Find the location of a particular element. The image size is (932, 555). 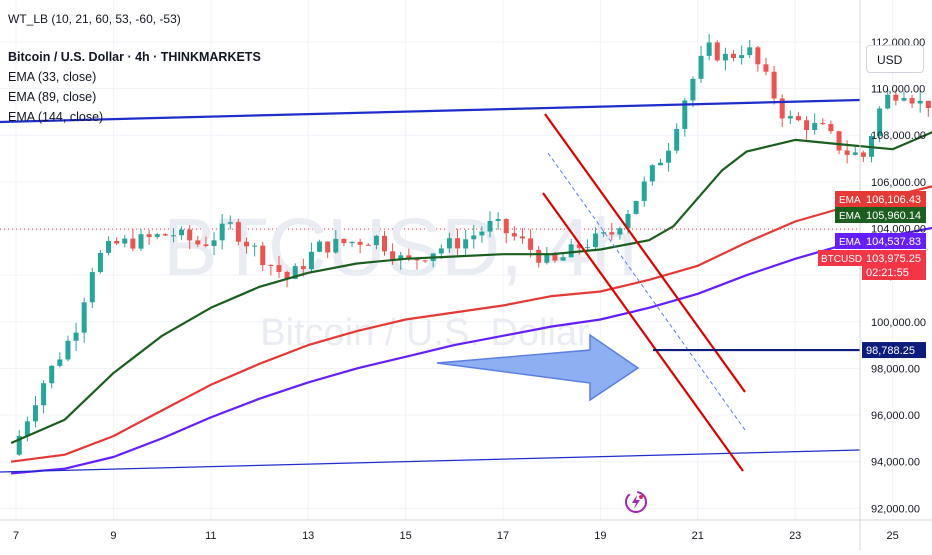

x-tick-label: 25 is located at coordinates (892, 536).